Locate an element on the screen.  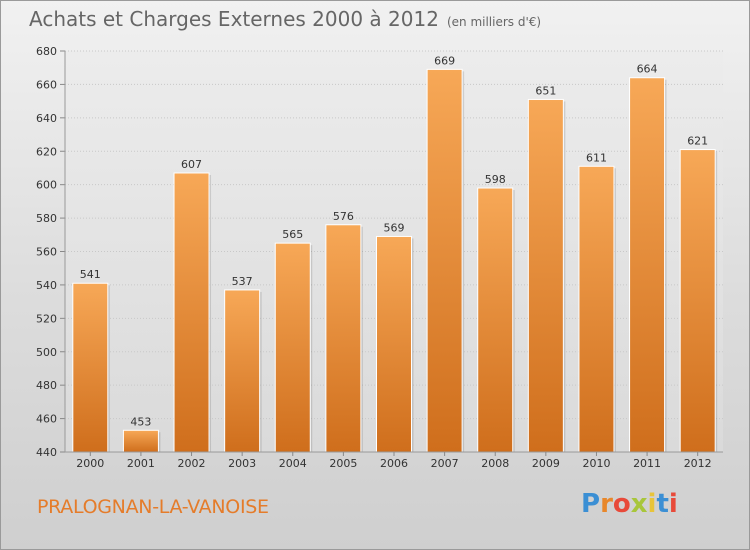
y-tick-label: 440 is located at coordinates (46, 452).